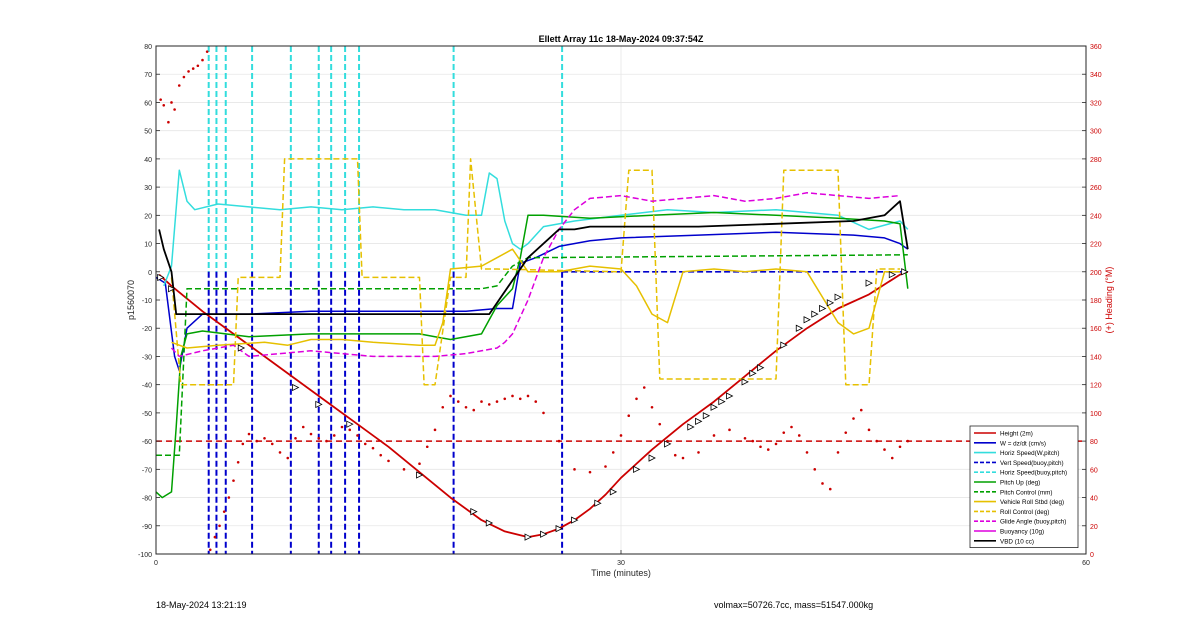 The width and height of the screenshot is (1200, 622). Describe the element at coordinates (1109, 300) in the screenshot. I see `y2-axis-label: (+) Heading (°M)` at that location.